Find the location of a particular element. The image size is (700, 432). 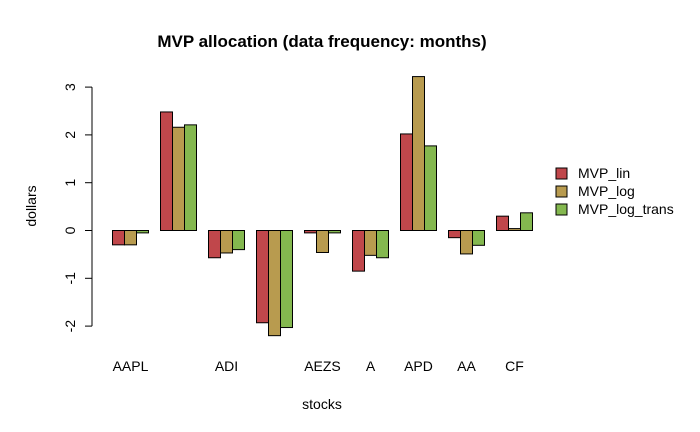

legend: MVP_lin MVP_log MVP_log_trans is located at coordinates (614, 191).